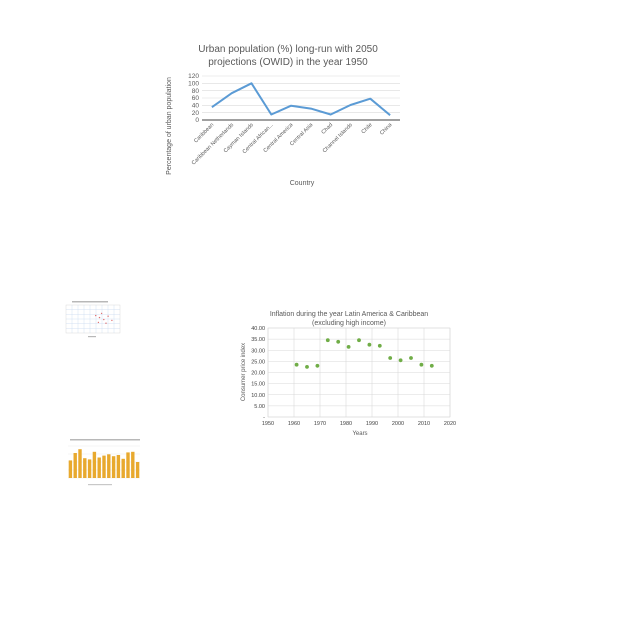 This screenshot has width=640, height=640. I want to click on scatter-thumbnail-gridlines, so click(93, 319).